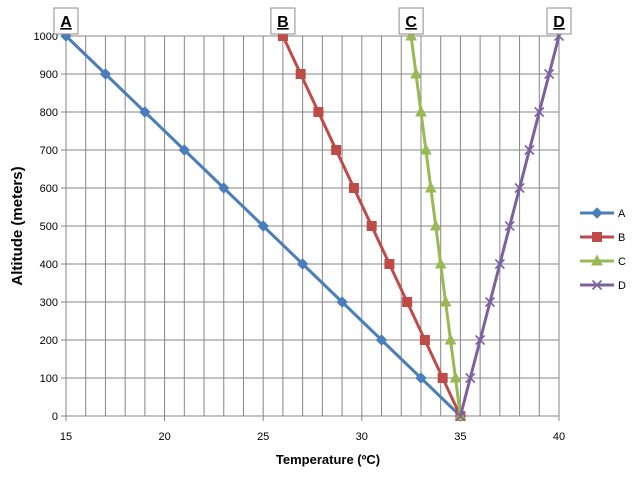 Image resolution: width=643 pixels, height=478 pixels. What do you see at coordinates (622, 286) in the screenshot?
I see `legend-label: D` at bounding box center [622, 286].